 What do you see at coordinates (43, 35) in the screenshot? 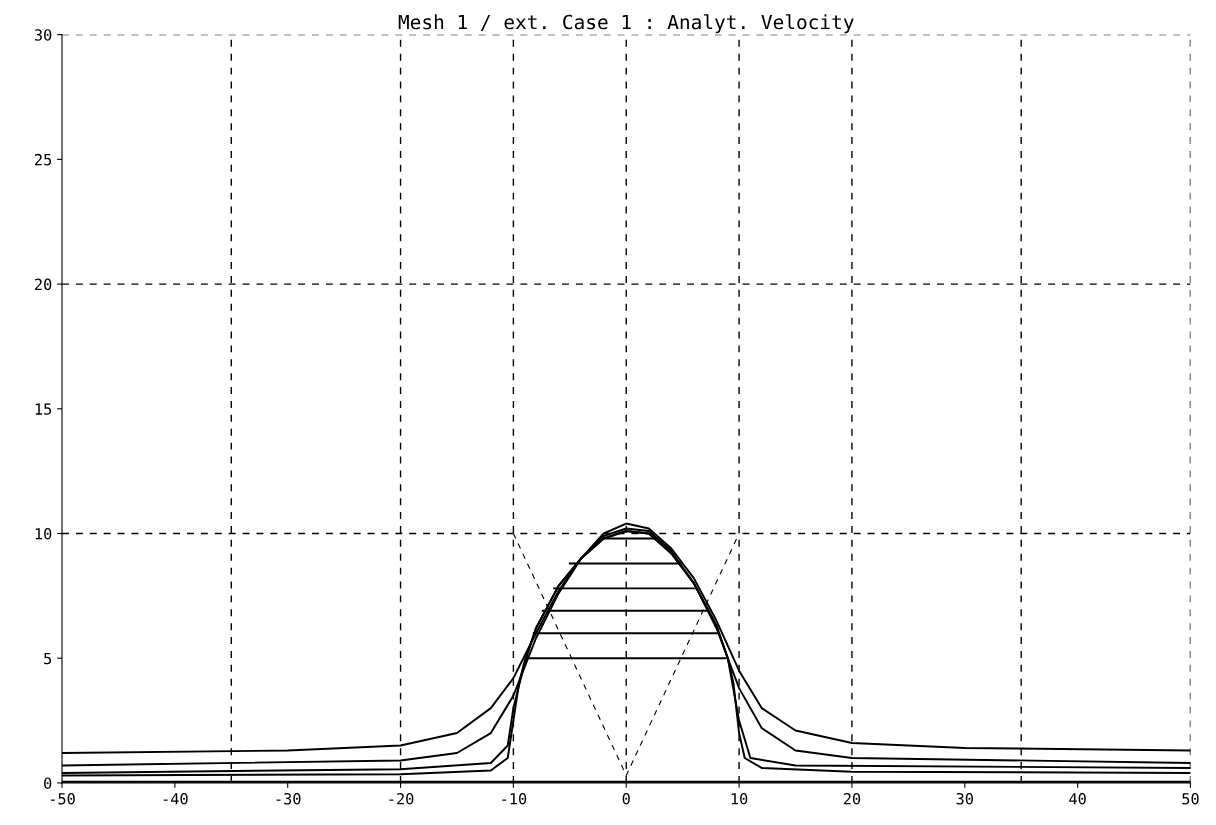
I see `y-tick-label: 30` at bounding box center [43, 35].